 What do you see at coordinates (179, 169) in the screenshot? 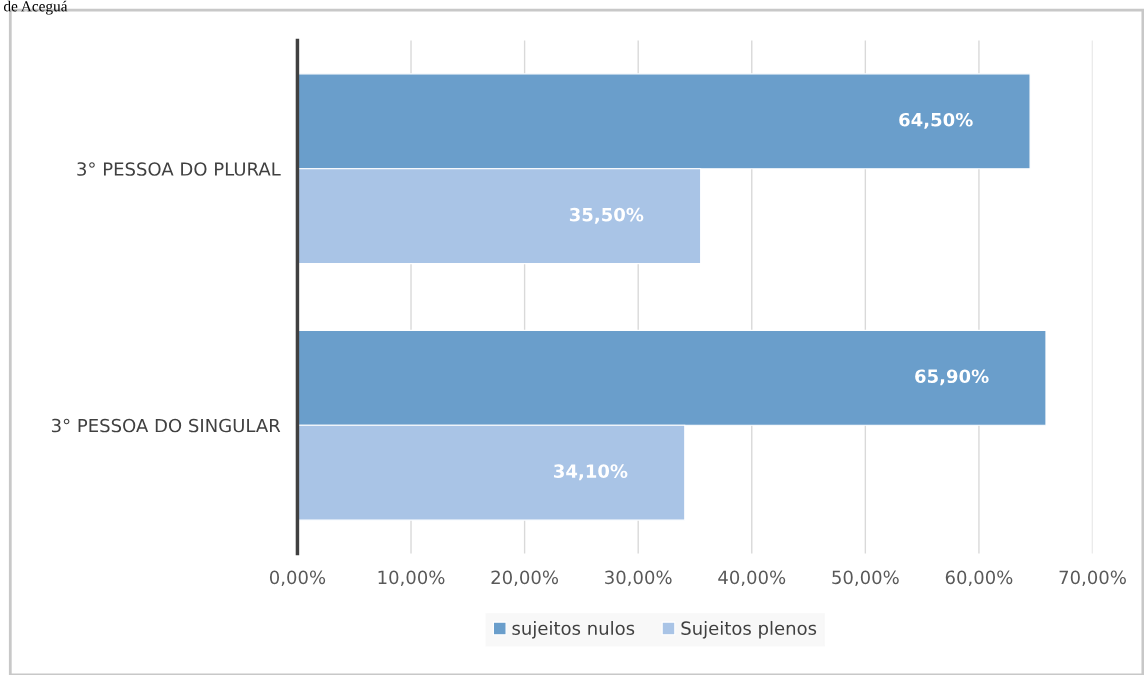
I see `y-tick-label: 3° PESSOA DO PLURAL` at bounding box center [179, 169].